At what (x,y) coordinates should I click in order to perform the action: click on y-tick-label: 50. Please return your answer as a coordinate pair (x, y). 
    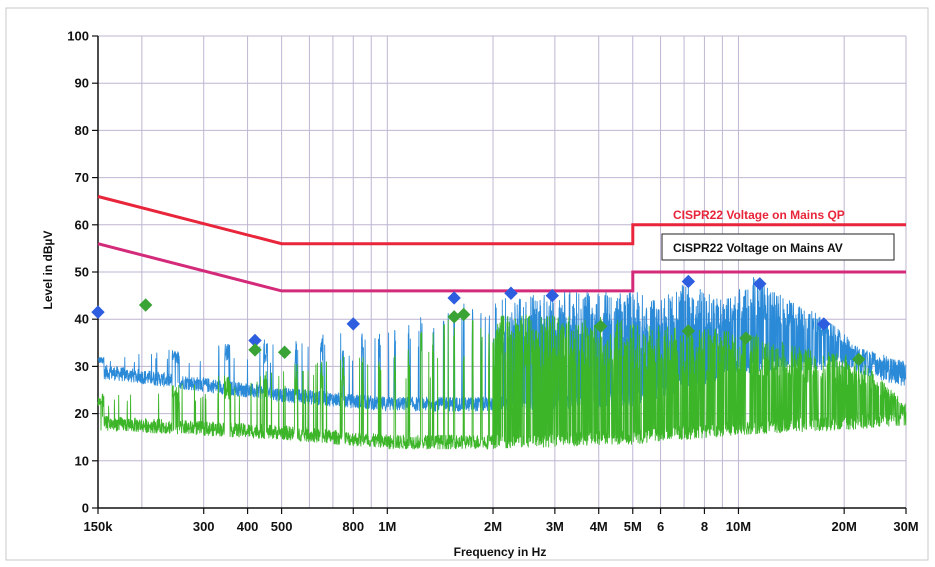
    Looking at the image, I should click on (82, 272).